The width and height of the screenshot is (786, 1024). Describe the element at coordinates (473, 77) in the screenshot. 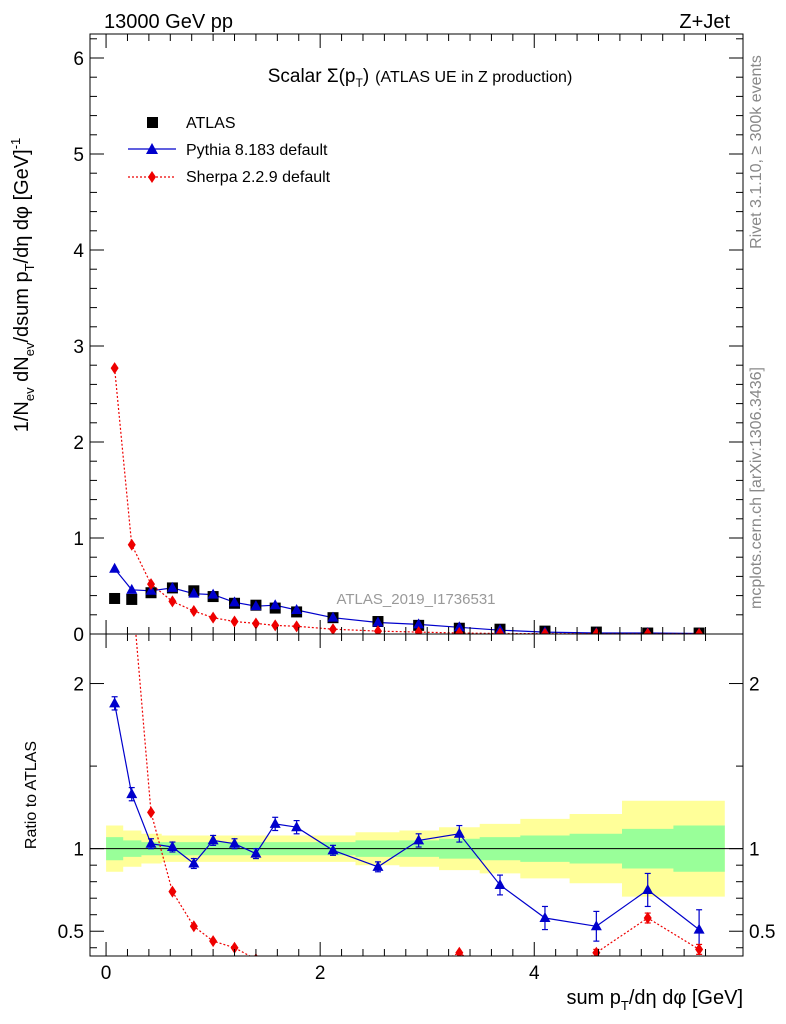

I see `title-rest: (ATLAS UE in Z production)` at that location.